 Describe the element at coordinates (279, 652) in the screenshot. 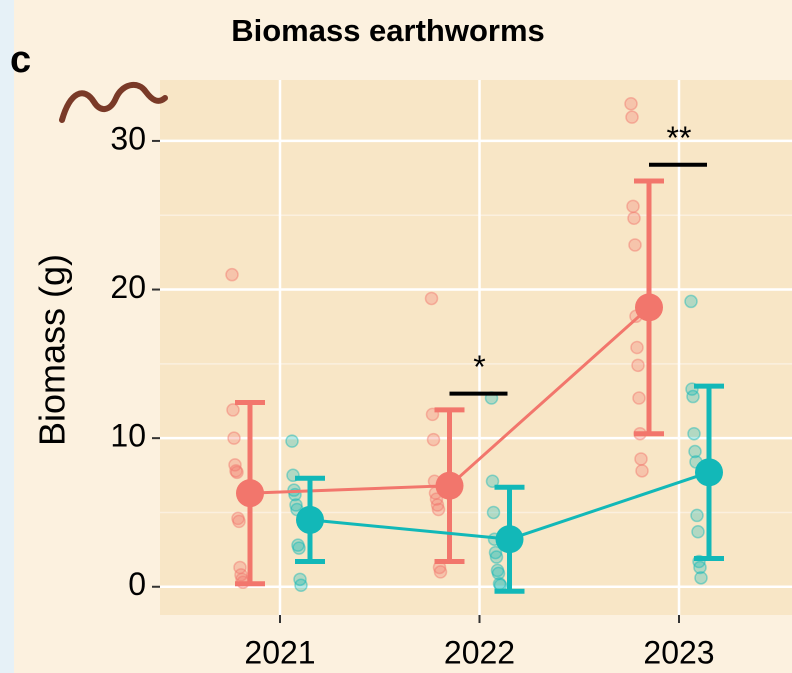

I see `x-tick-label: 2021` at that location.